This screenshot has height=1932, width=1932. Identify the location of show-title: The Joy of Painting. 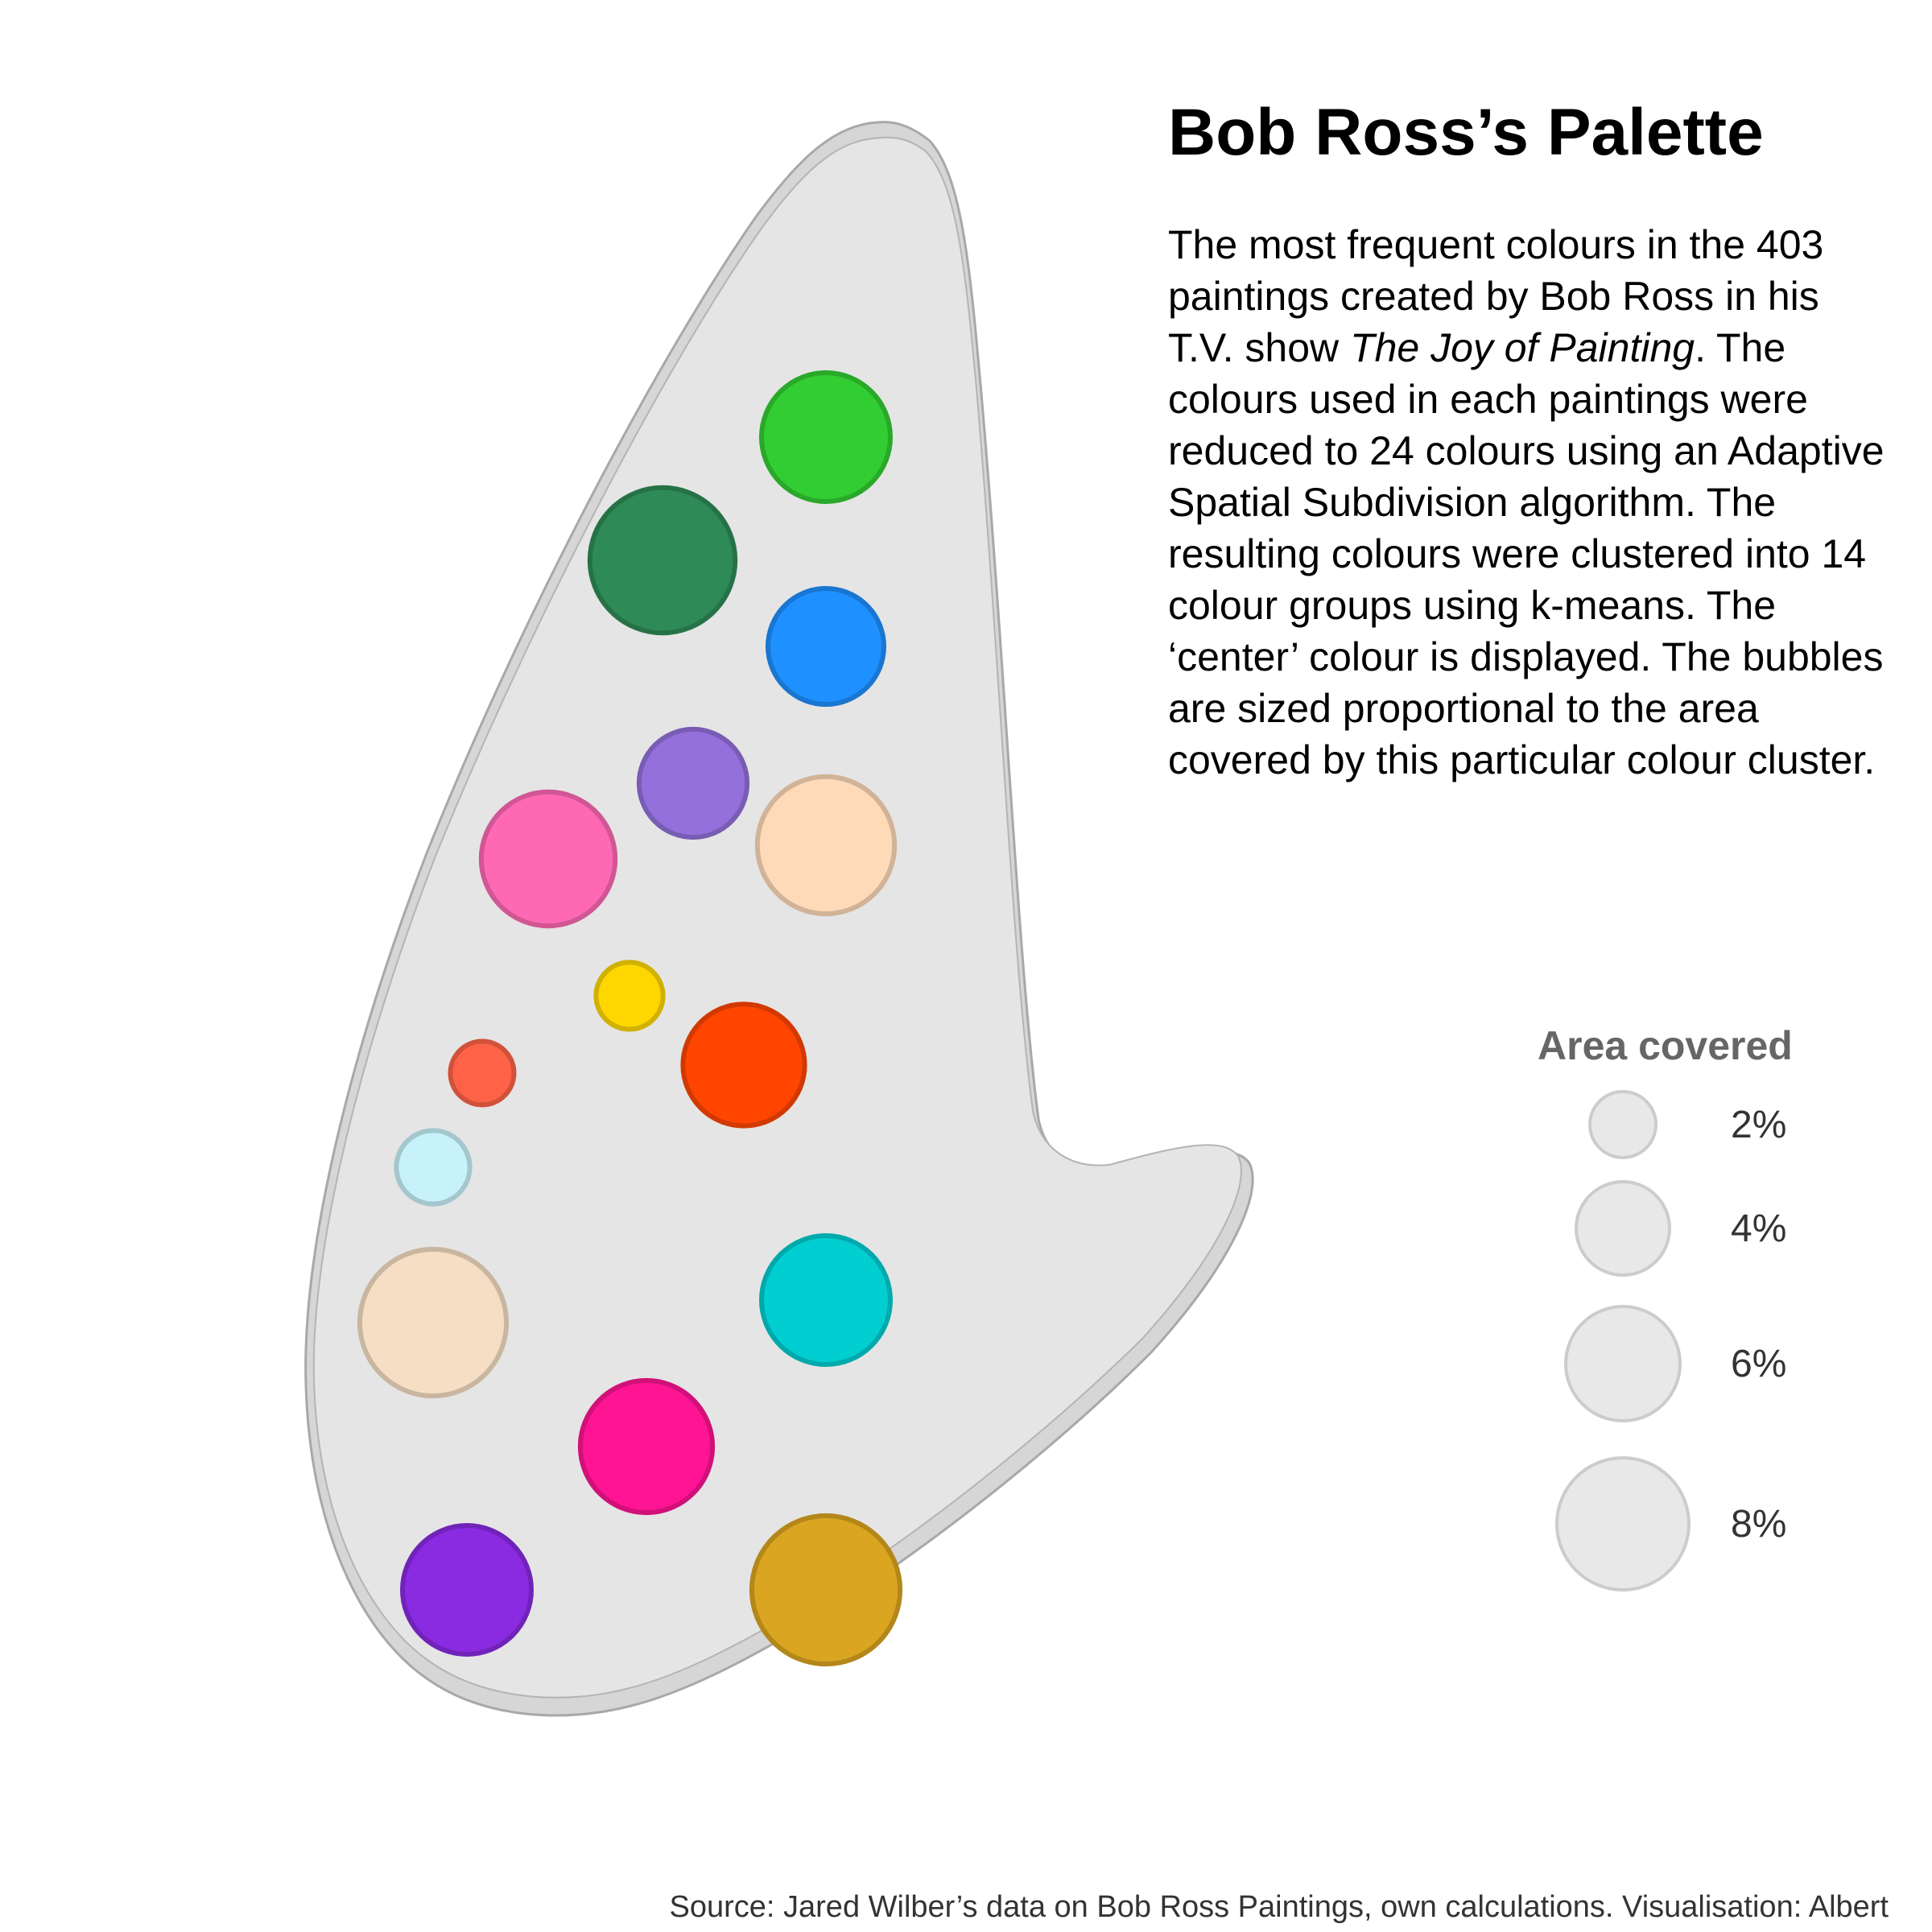
(1522, 347).